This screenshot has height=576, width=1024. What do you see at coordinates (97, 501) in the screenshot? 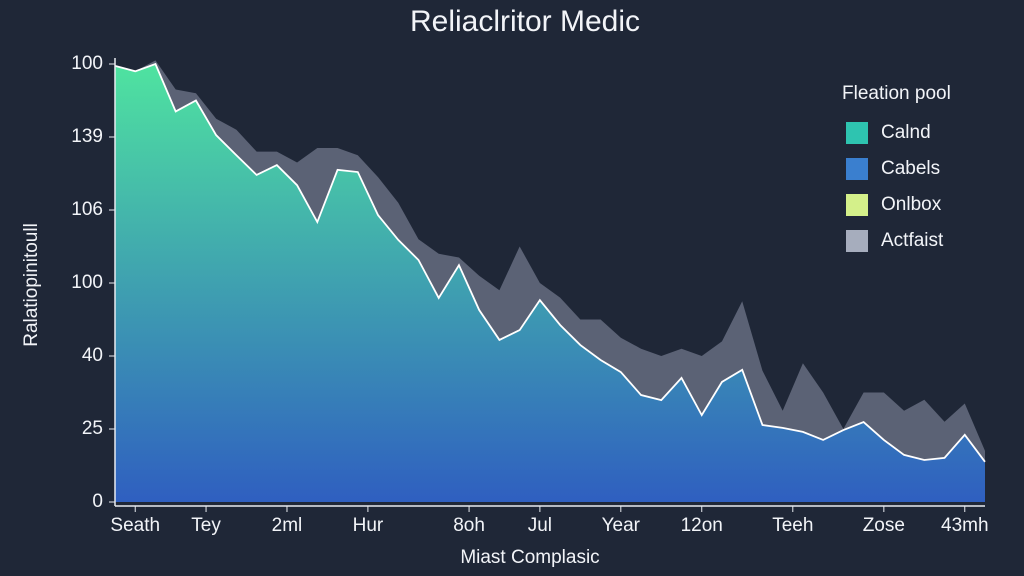
I see `y-tick-label: 0` at bounding box center [97, 501].